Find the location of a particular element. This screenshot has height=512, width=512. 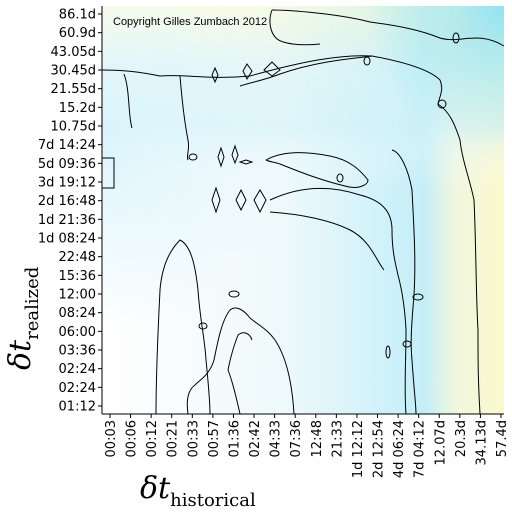

x-axis-title: δthistorical is located at coordinates (198, 491).